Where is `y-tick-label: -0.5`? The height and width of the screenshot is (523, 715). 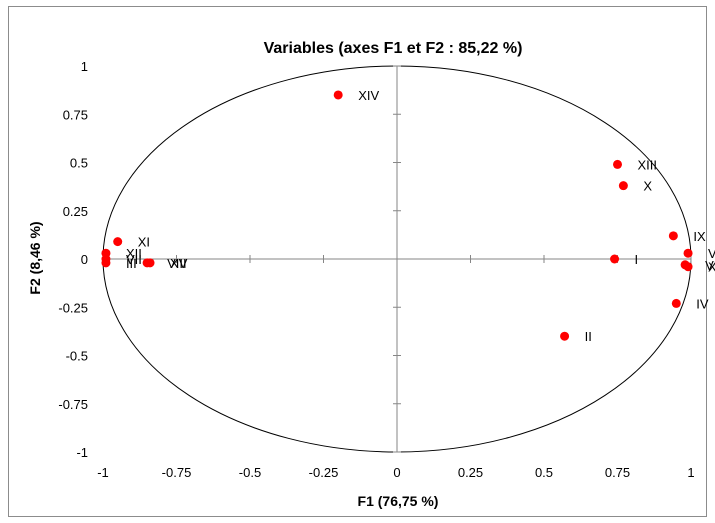
y-tick-label: -0.5 is located at coordinates (77, 356).